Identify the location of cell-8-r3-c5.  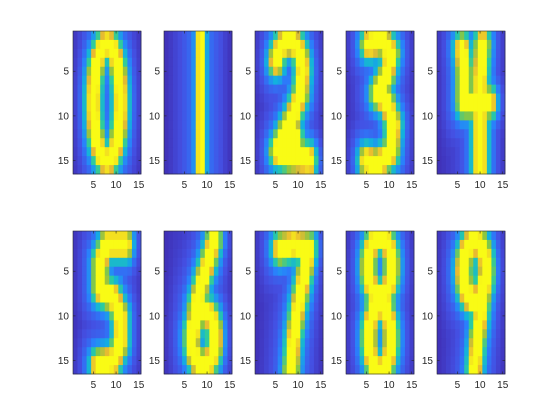
(367, 253).